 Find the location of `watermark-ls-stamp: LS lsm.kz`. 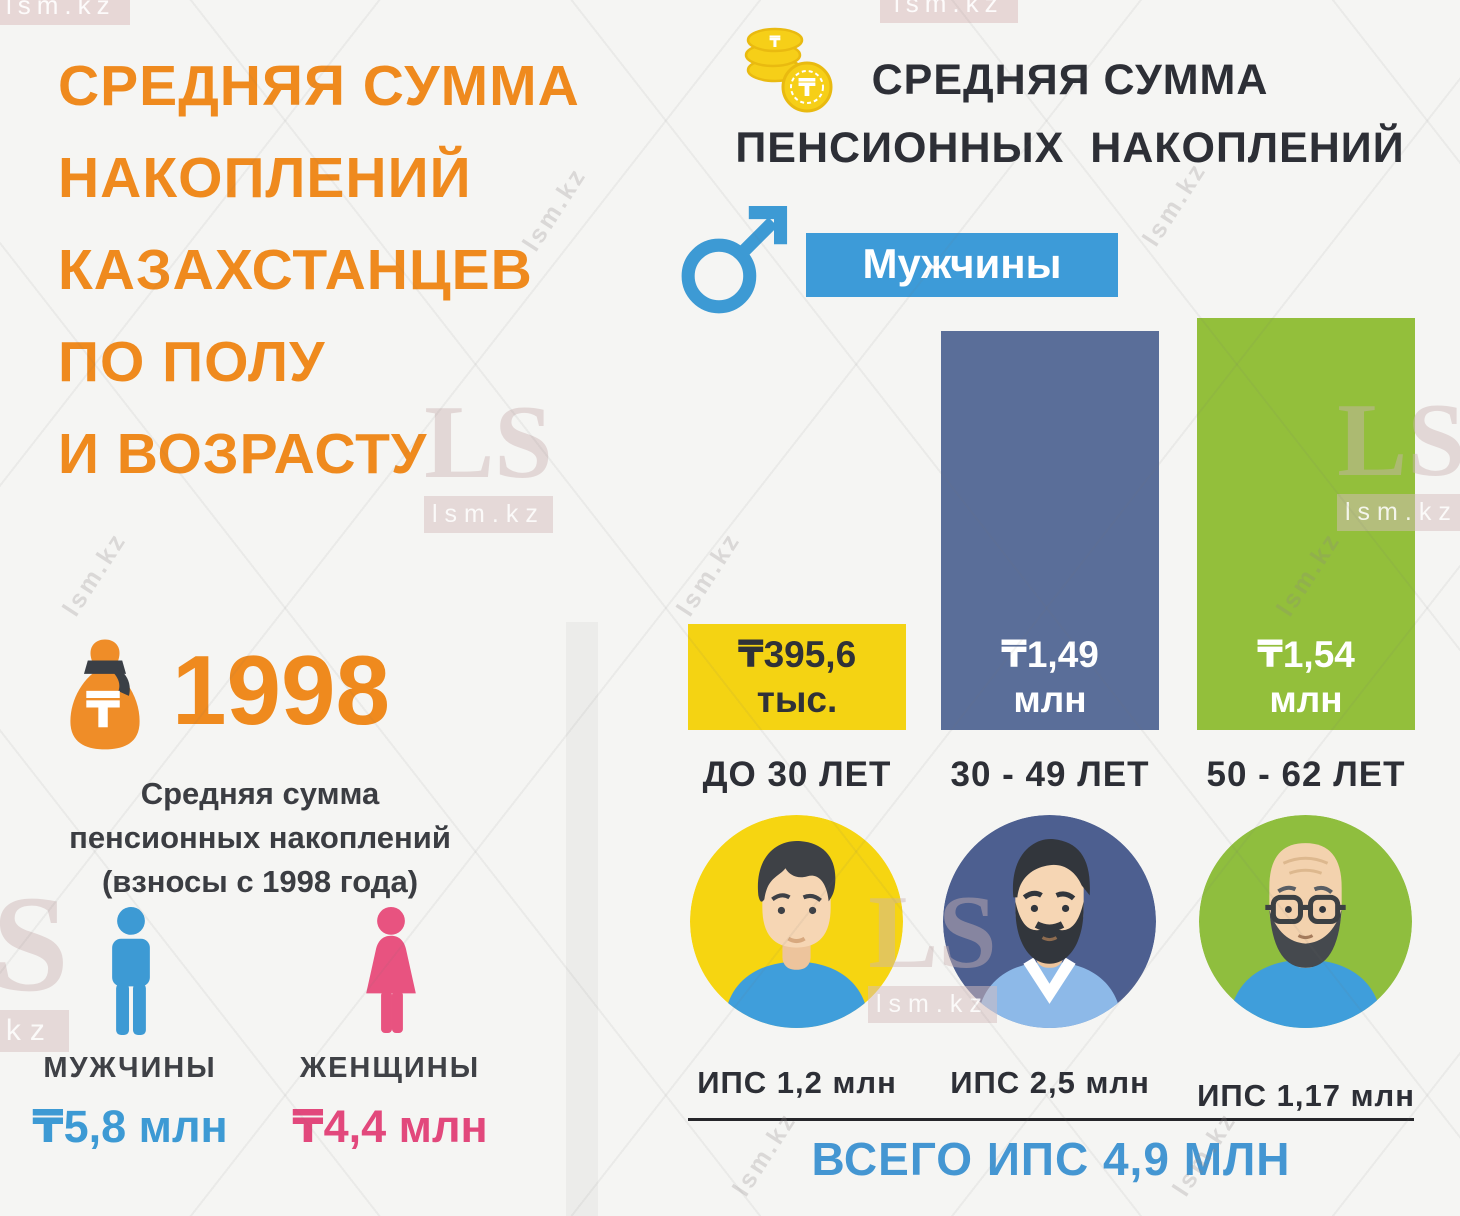

watermark-ls-stamp: LS lsm.kz is located at coordinates (34, 959).